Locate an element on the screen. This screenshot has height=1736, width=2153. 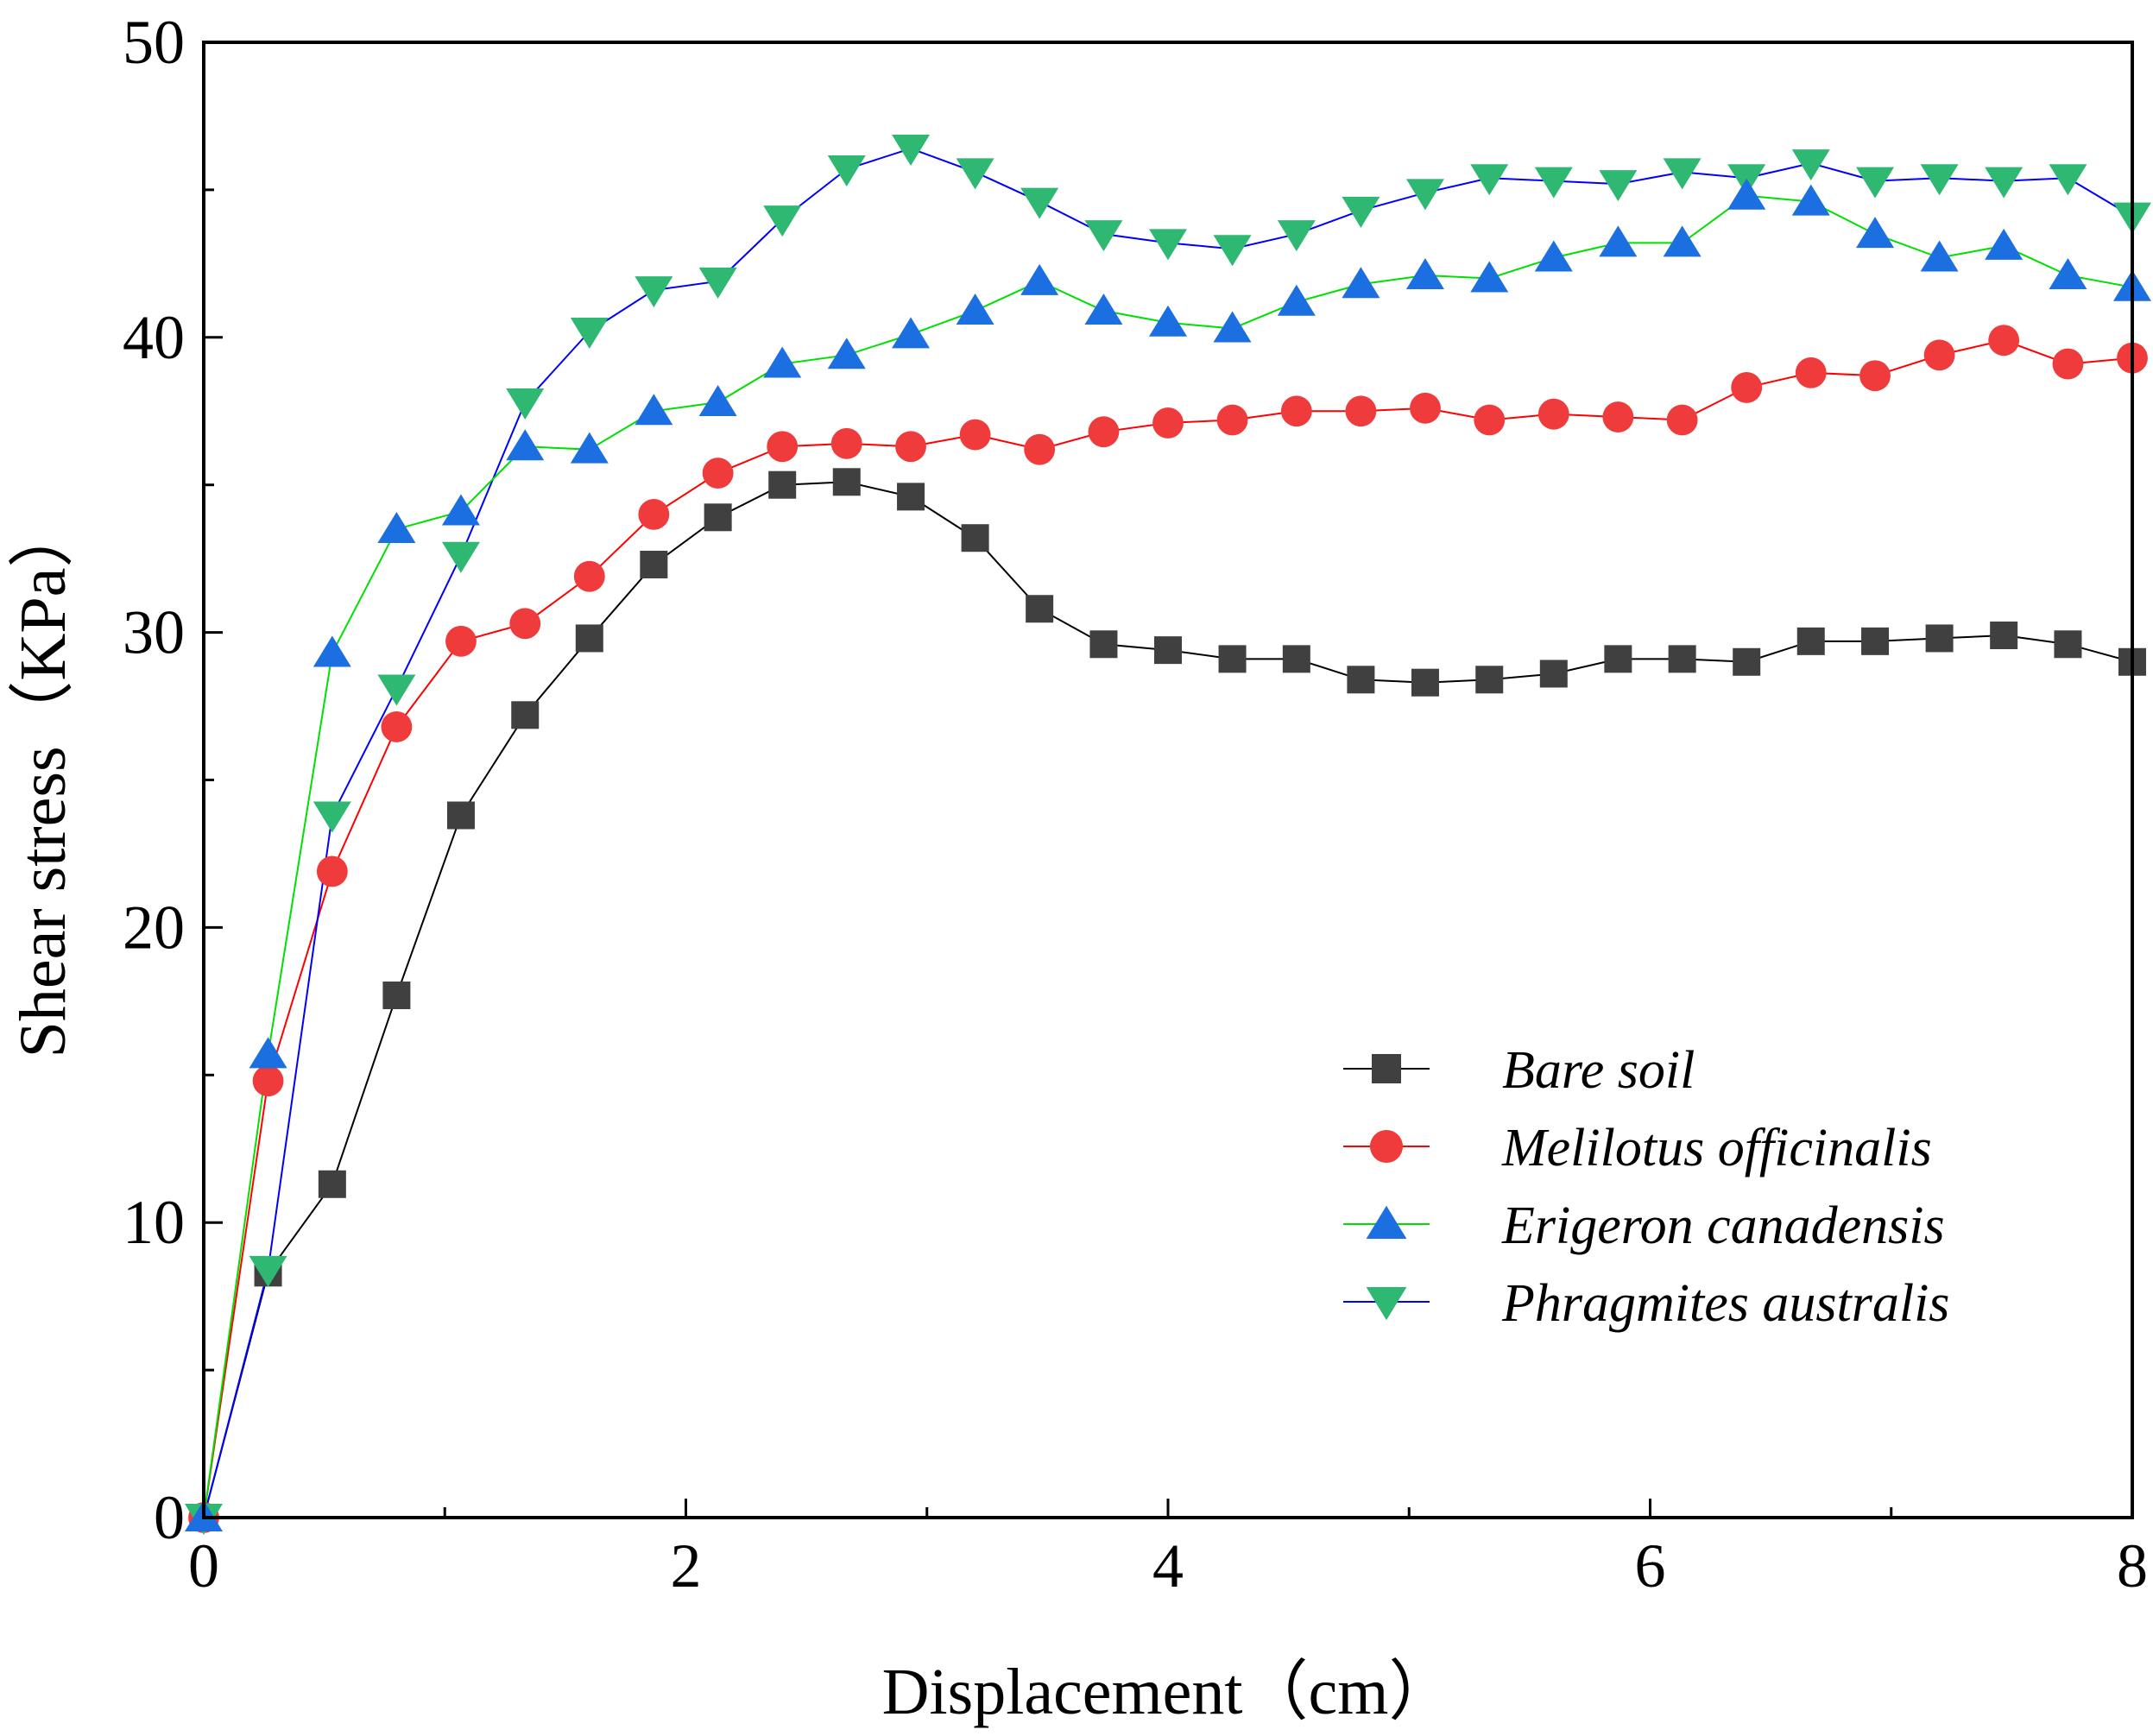
y-tick-label: 20 is located at coordinates (154, 927).